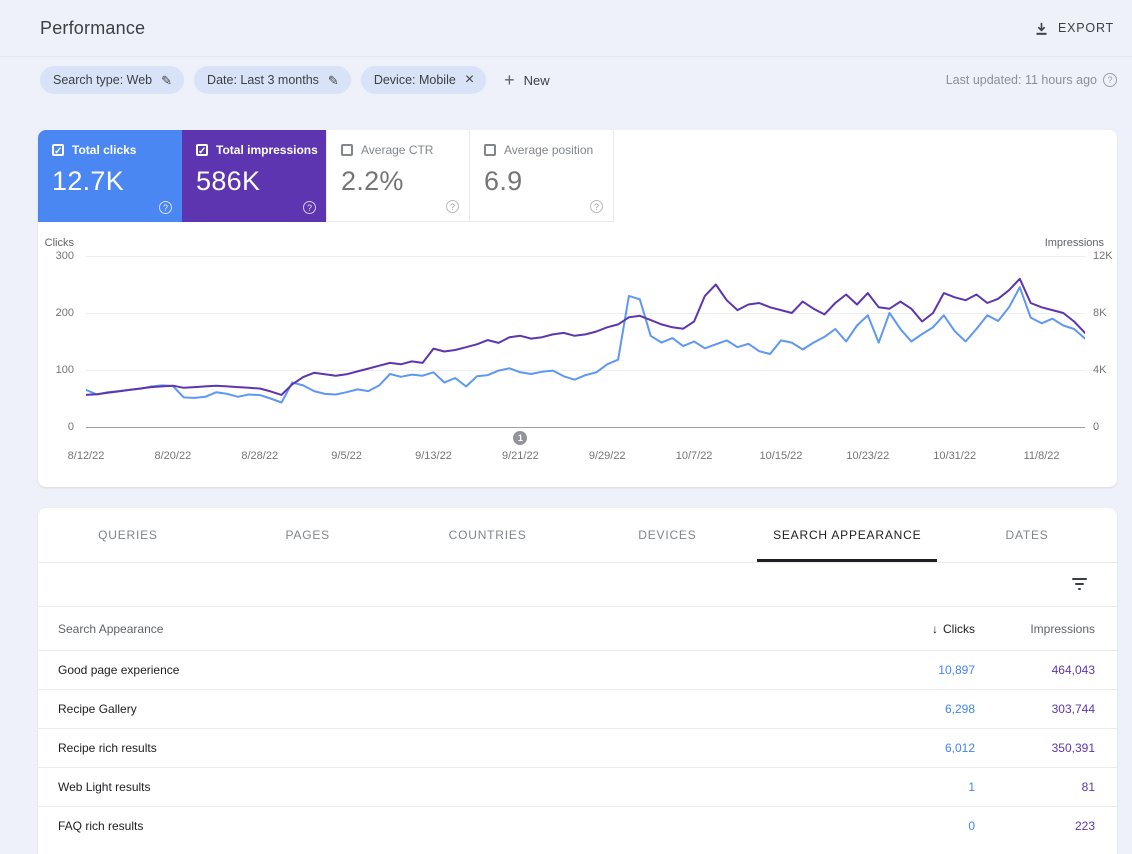 The width and height of the screenshot is (1132, 854). I want to click on average-position-checkbox, so click(490, 150).